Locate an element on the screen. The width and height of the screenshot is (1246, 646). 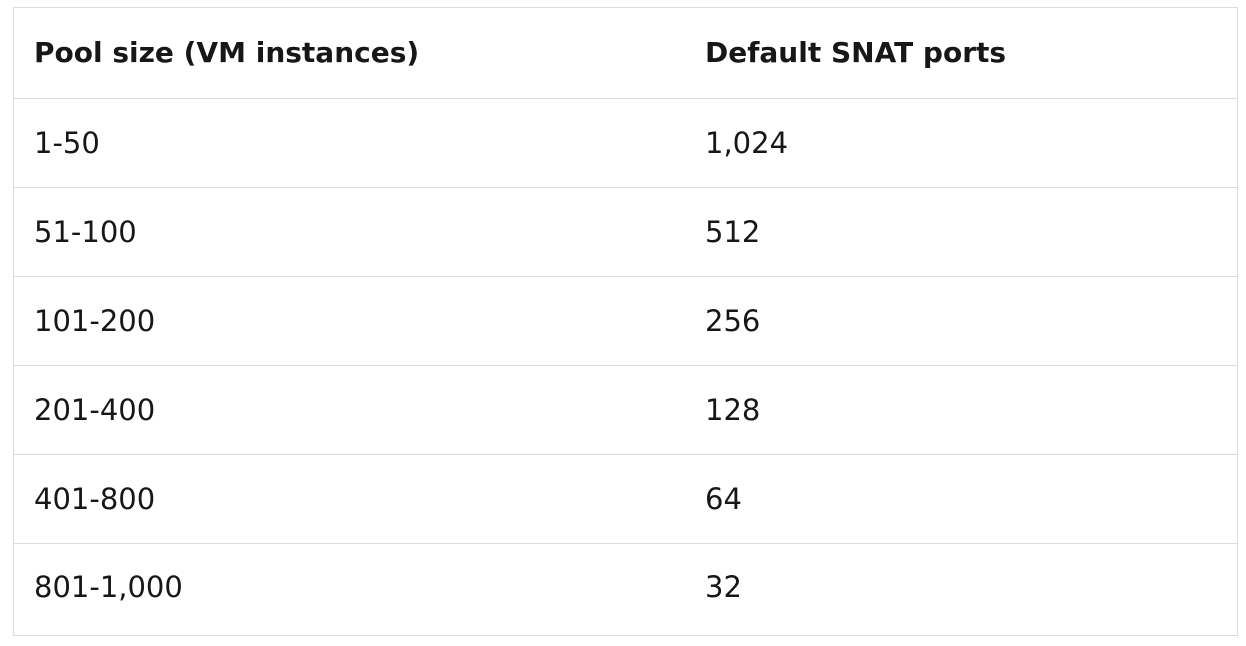
cell-snat-ports: 128 is located at coordinates (961, 410).